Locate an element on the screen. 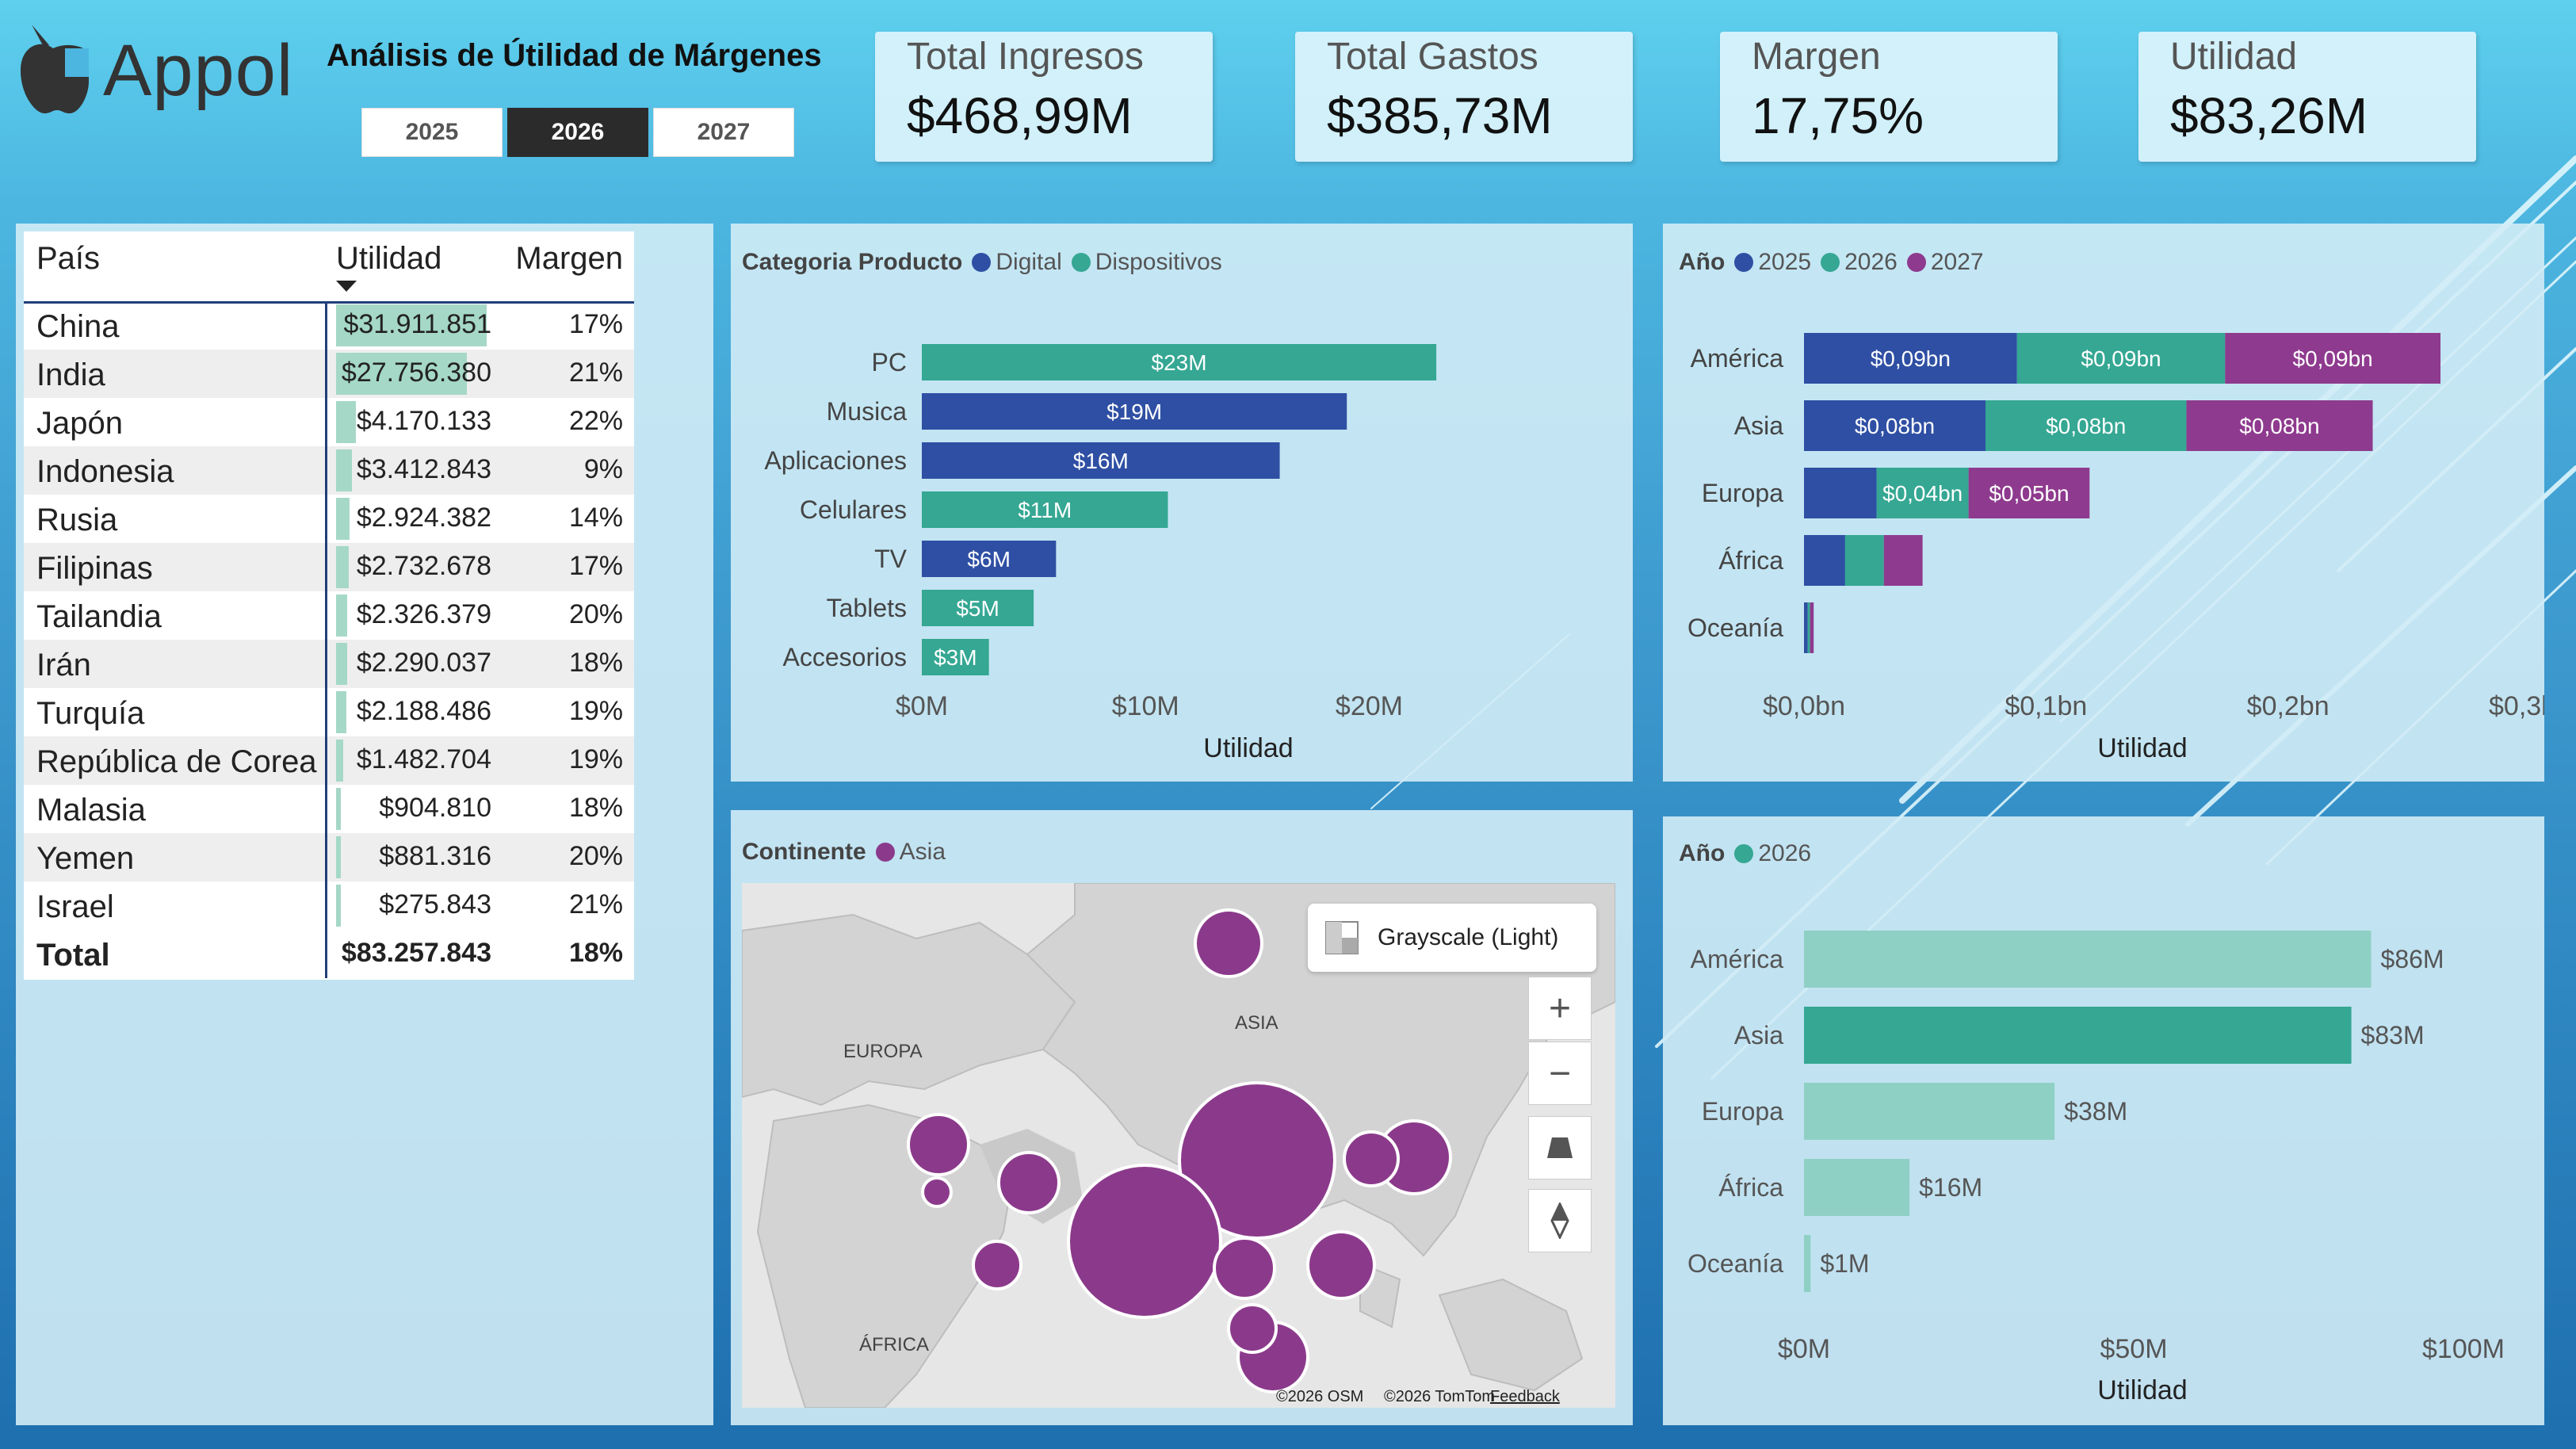 The height and width of the screenshot is (1449, 2576). table-row: Yemen $881.316 20% is located at coordinates (329, 857).